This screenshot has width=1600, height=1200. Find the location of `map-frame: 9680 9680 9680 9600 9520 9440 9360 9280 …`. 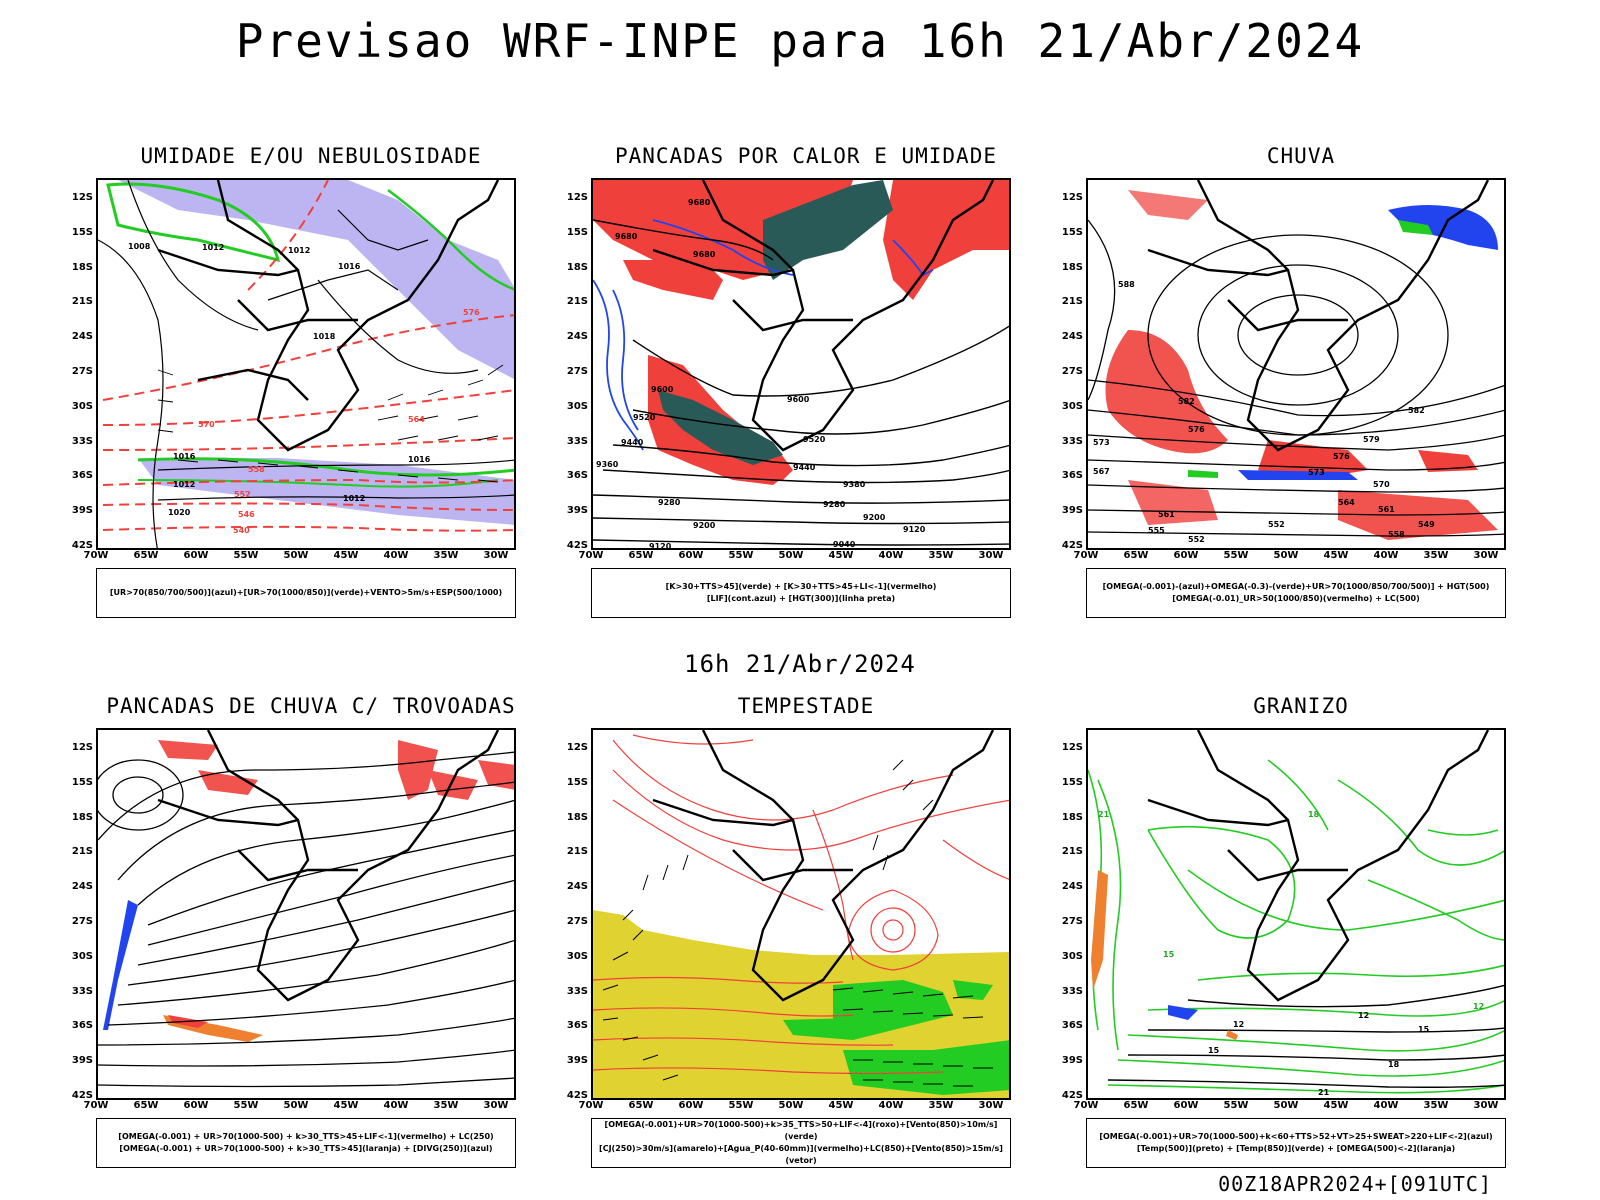

map-frame: 9680 9680 9680 9600 9520 9440 9360 9280 … is located at coordinates (801, 364).